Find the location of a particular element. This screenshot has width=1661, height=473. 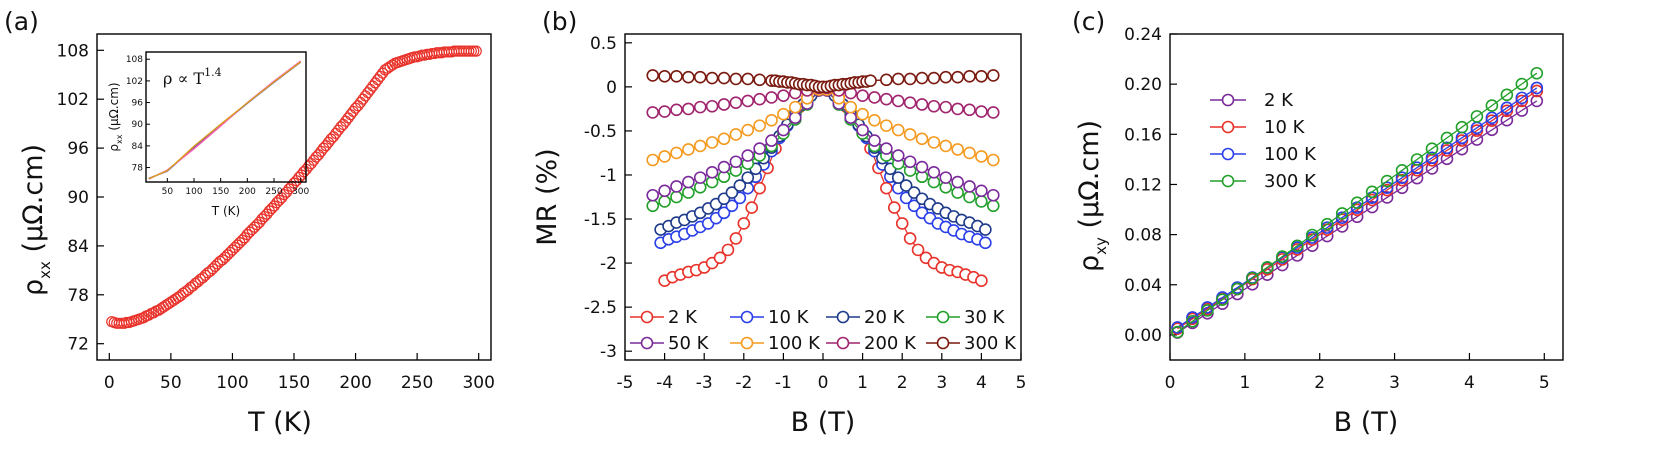

c-ytick-label: 0.00 is located at coordinates (1143, 336).